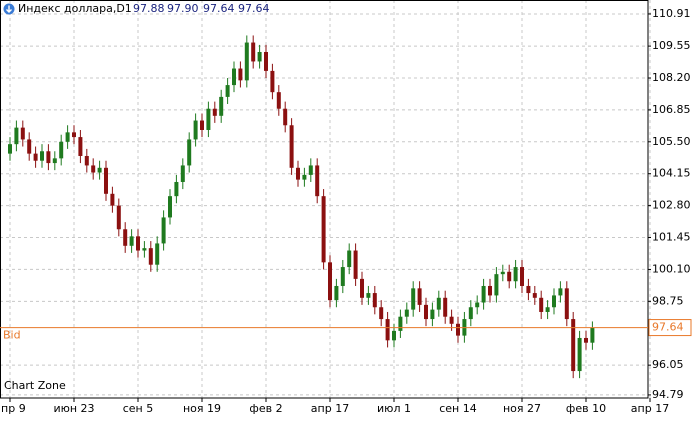  I want to click on y-tick-label: 105.50, so click(671, 141).